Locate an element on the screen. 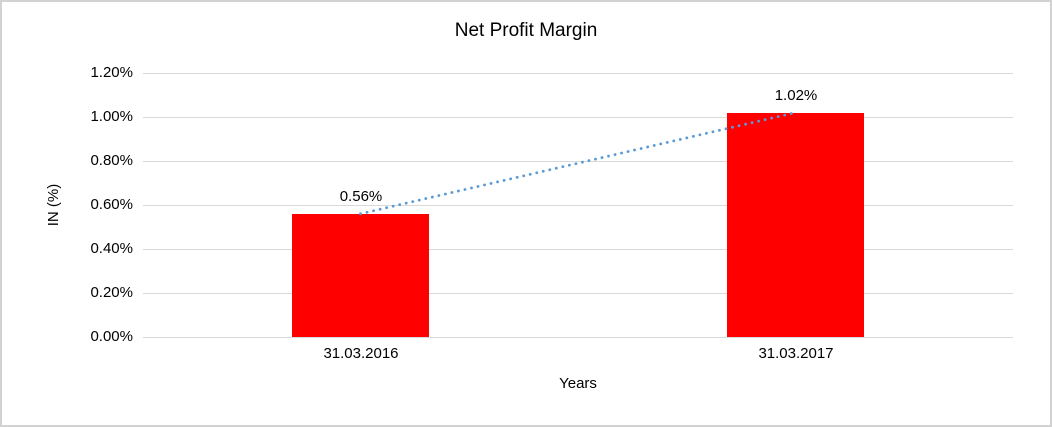 Image resolution: width=1052 pixels, height=427 pixels. y-axis-tick-label: 0.20% is located at coordinates (111, 292).